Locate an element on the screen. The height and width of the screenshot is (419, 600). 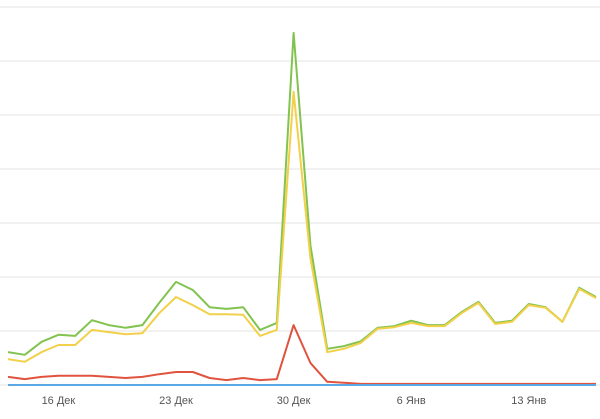
x-tick-label: 6 Янв is located at coordinates (411, 401).